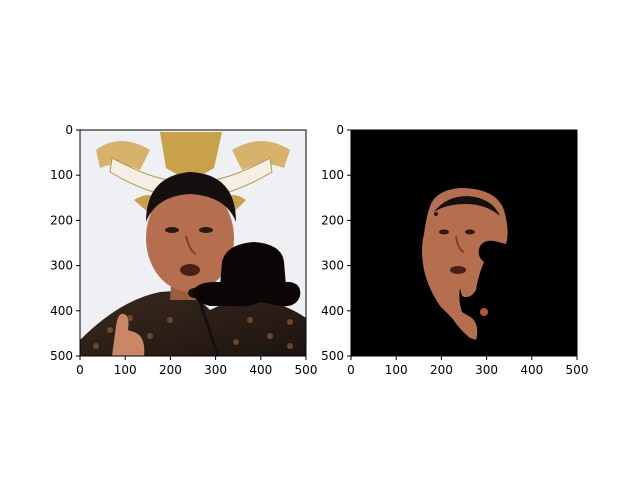 The width and height of the screenshot is (640, 480). What do you see at coordinates (441, 370) in the screenshot?
I see `right-x-tick-label: 200` at bounding box center [441, 370].